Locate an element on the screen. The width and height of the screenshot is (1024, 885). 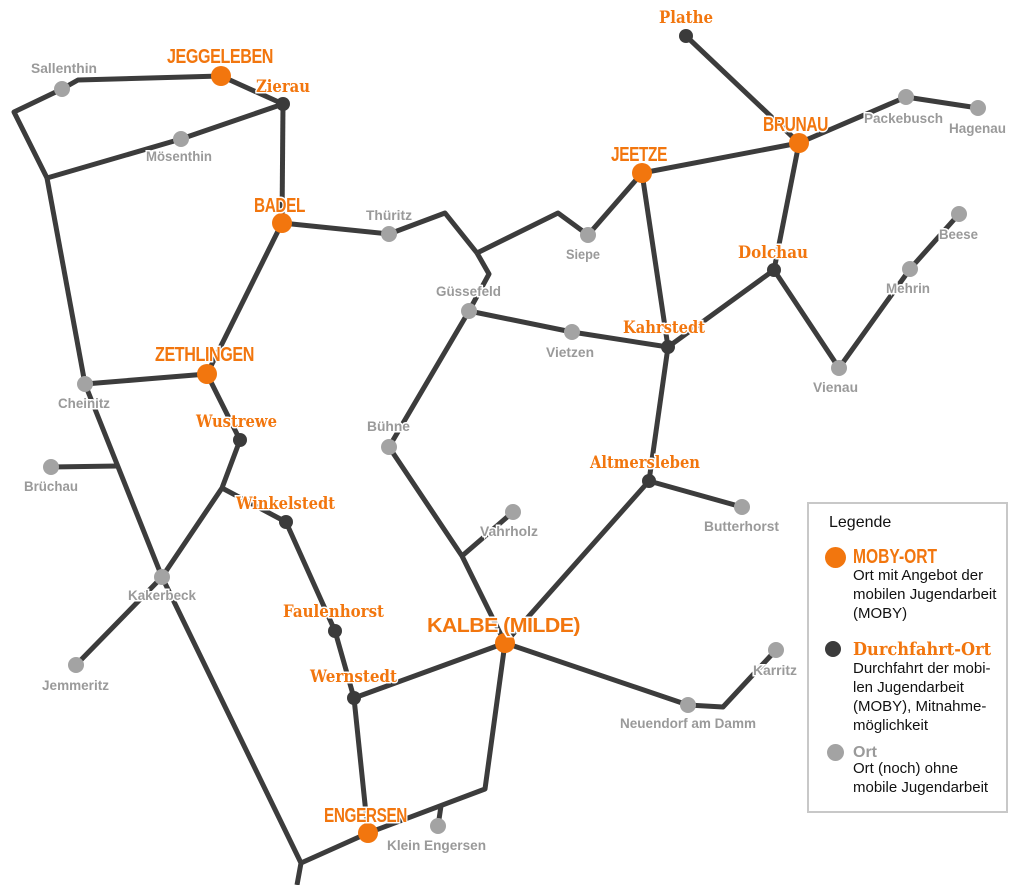
town-node-vahrholz is located at coordinates (513, 512).